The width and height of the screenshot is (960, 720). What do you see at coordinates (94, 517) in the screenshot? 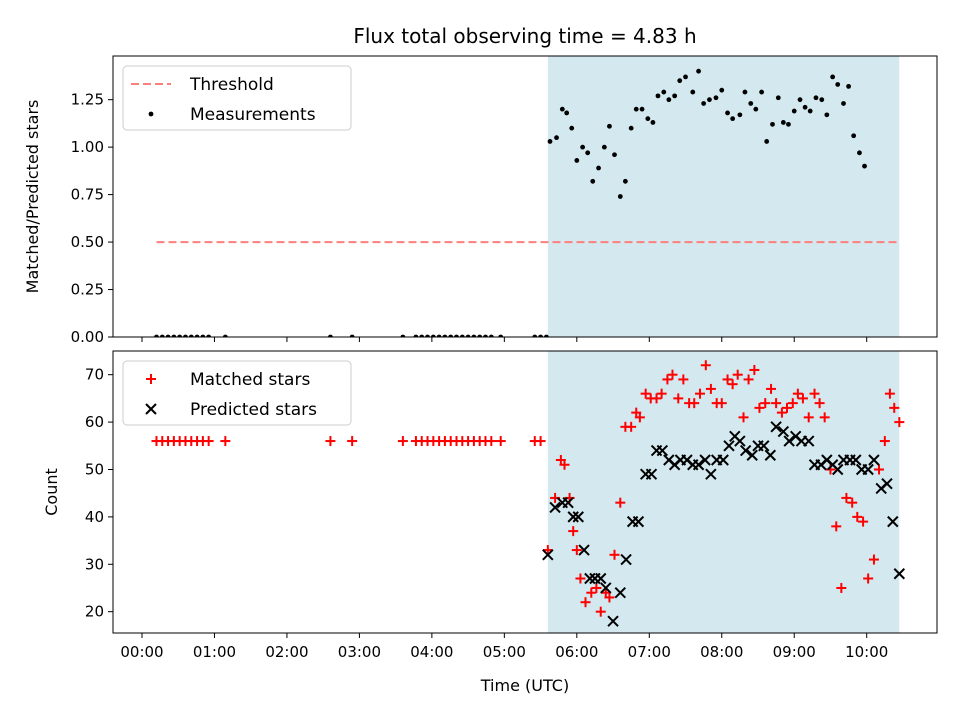
I see `y-tick-label: 40` at bounding box center [94, 517].